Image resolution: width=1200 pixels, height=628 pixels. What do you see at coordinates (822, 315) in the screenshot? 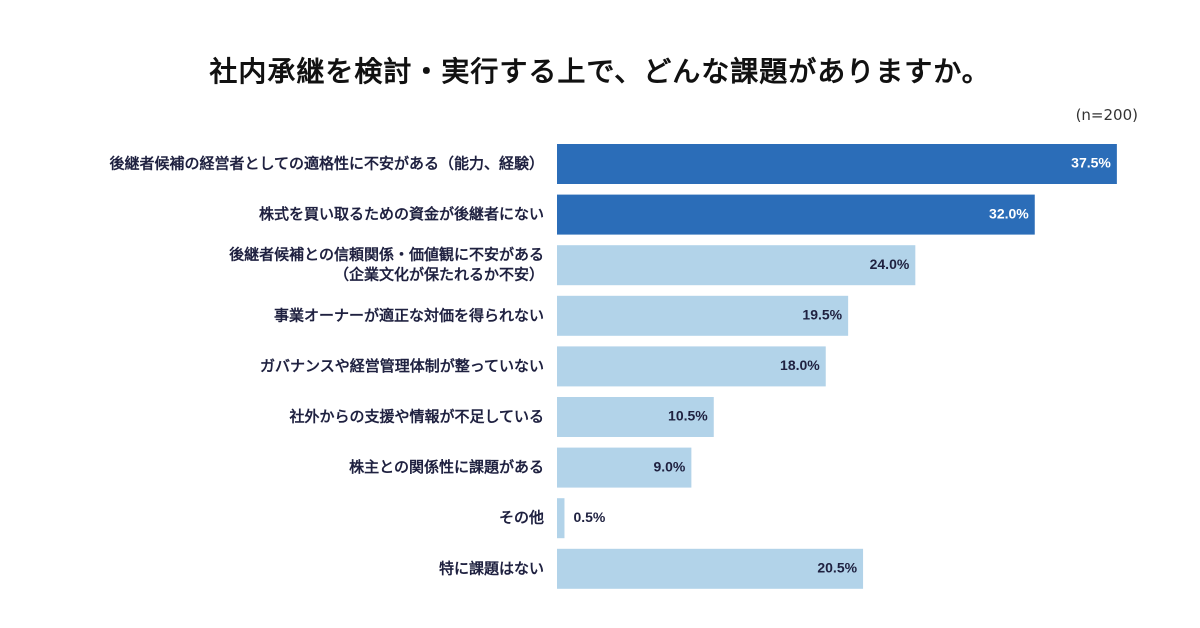
I see `value-label-4: 19.5%` at bounding box center [822, 315].